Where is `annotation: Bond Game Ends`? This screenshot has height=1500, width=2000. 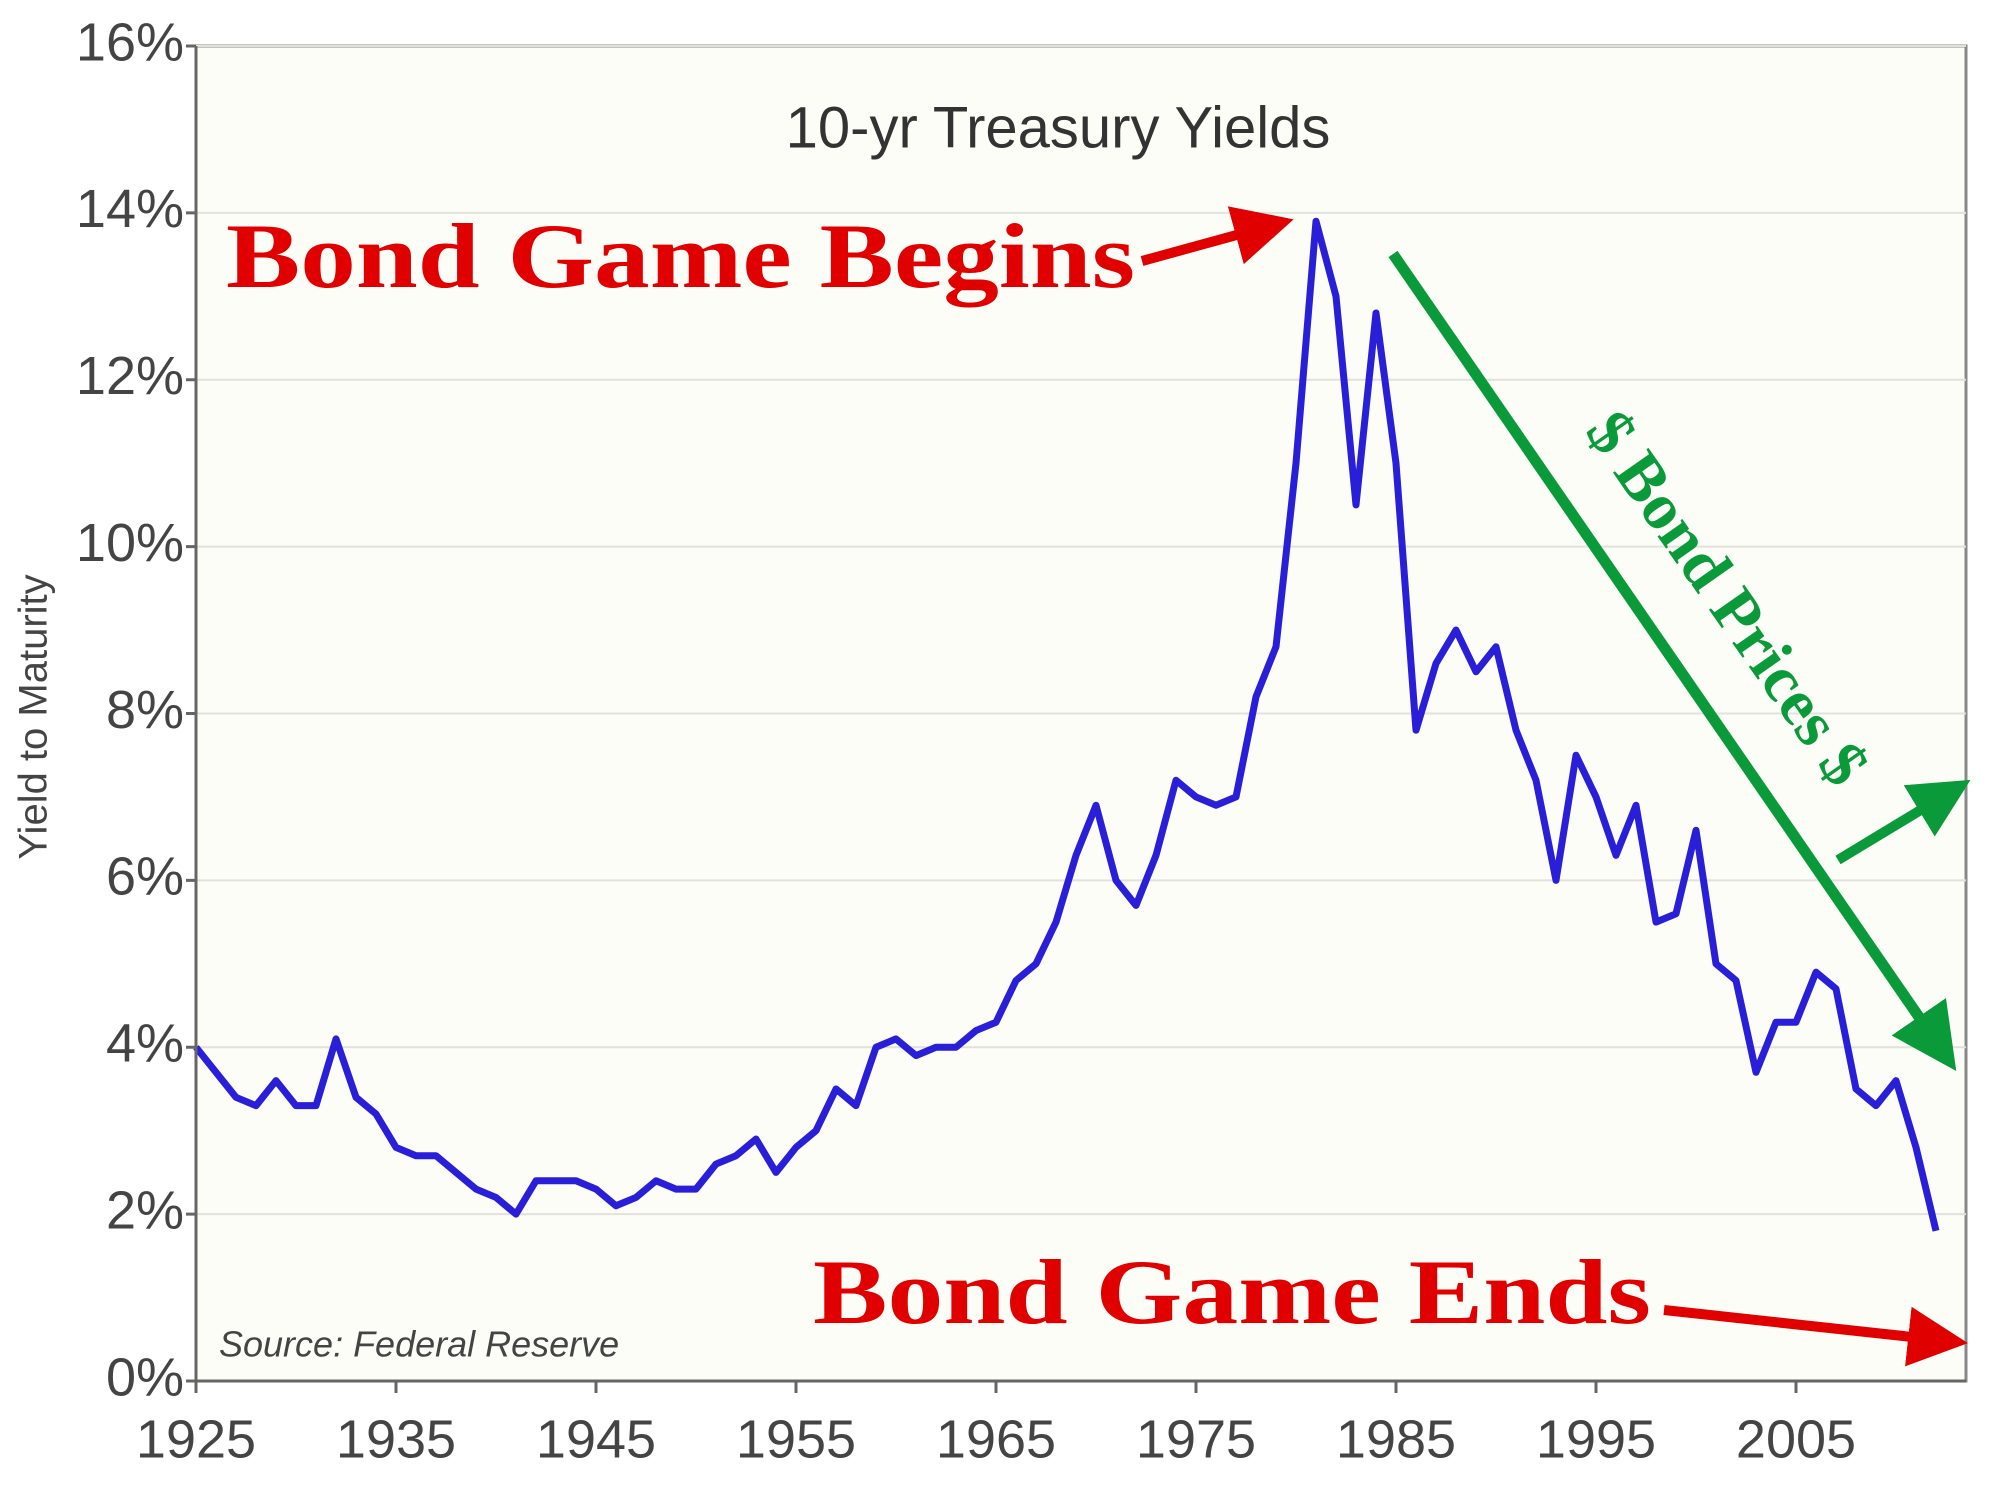 annotation: Bond Game Ends is located at coordinates (1232, 1292).